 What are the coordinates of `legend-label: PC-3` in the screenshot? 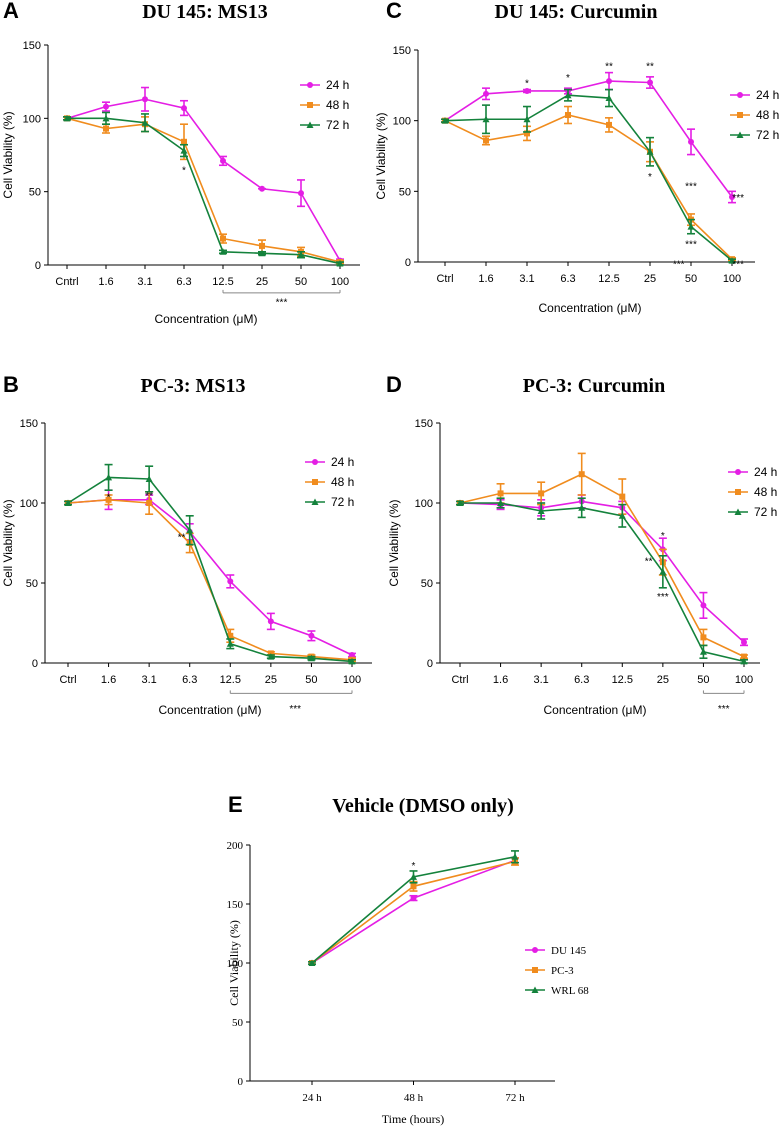 It's located at (562, 971).